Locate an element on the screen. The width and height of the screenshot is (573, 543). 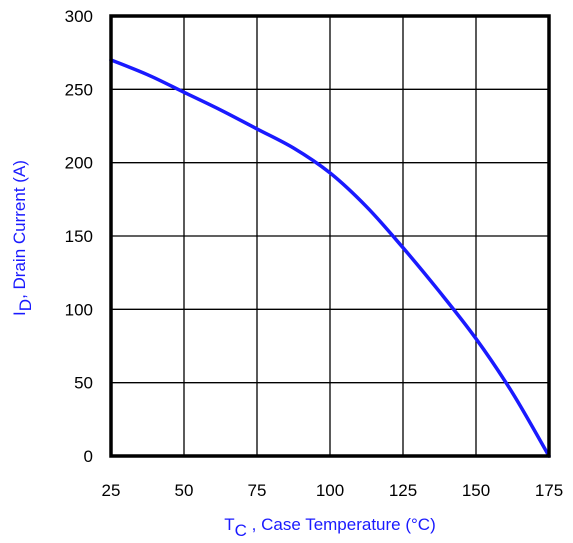
x-axis-subscript: C is located at coordinates (241, 530).